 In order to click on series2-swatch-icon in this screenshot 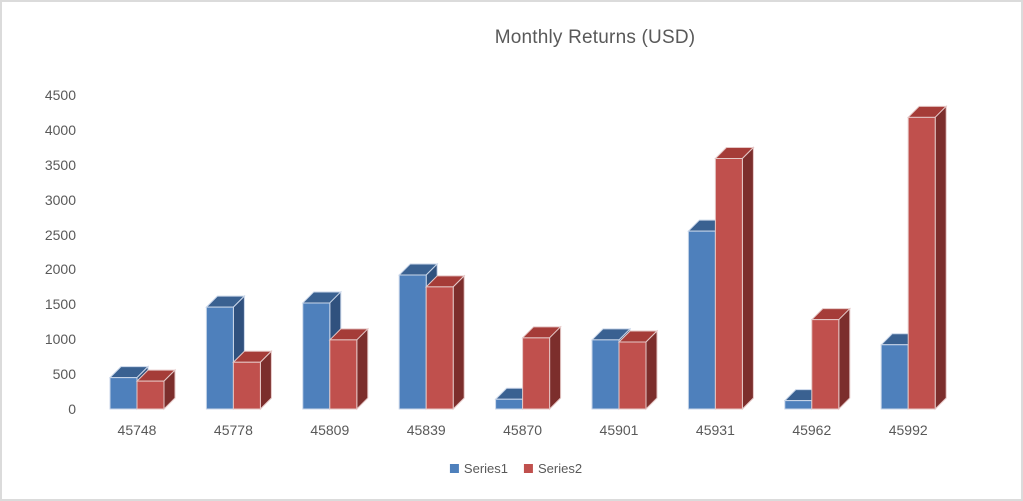, I will do `click(528, 468)`.